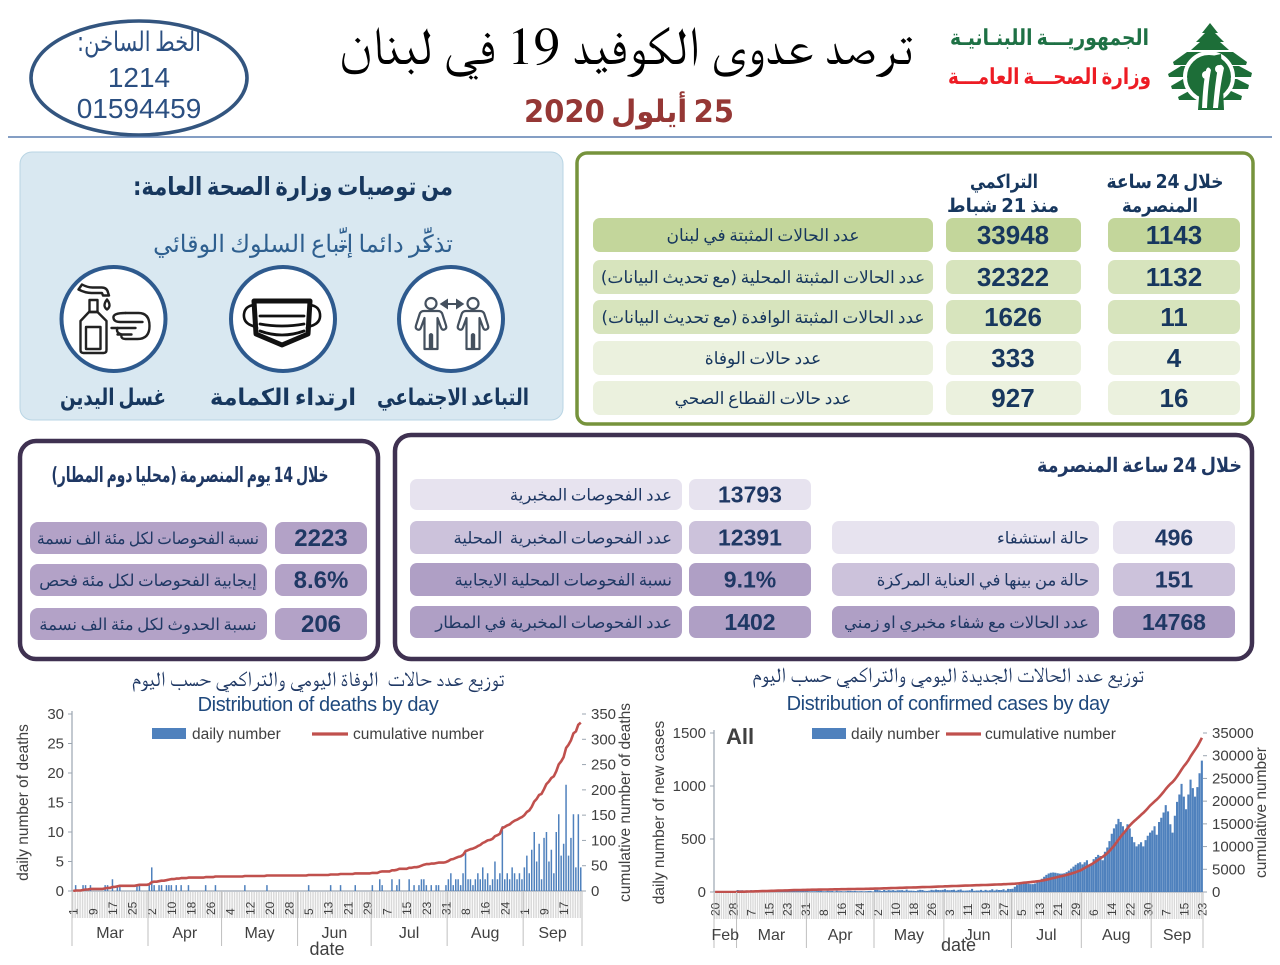  What do you see at coordinates (950, 912) in the screenshot?
I see `svg-text: 3` at bounding box center [950, 912].